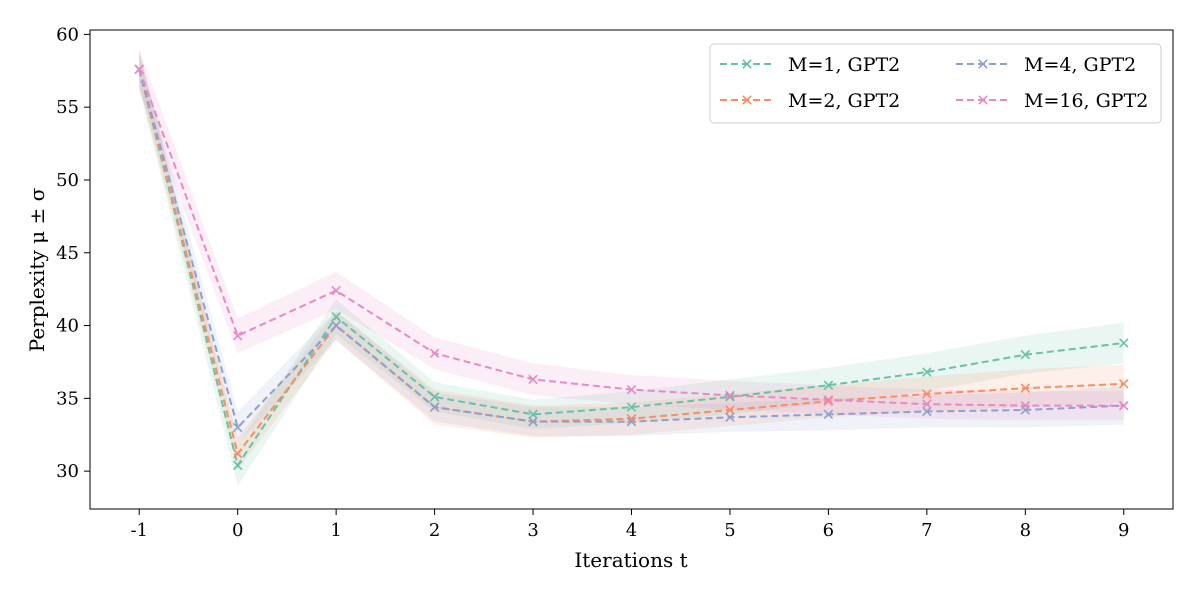  What do you see at coordinates (729, 530) in the screenshot?
I see `x-tick-label: 5` at bounding box center [729, 530].